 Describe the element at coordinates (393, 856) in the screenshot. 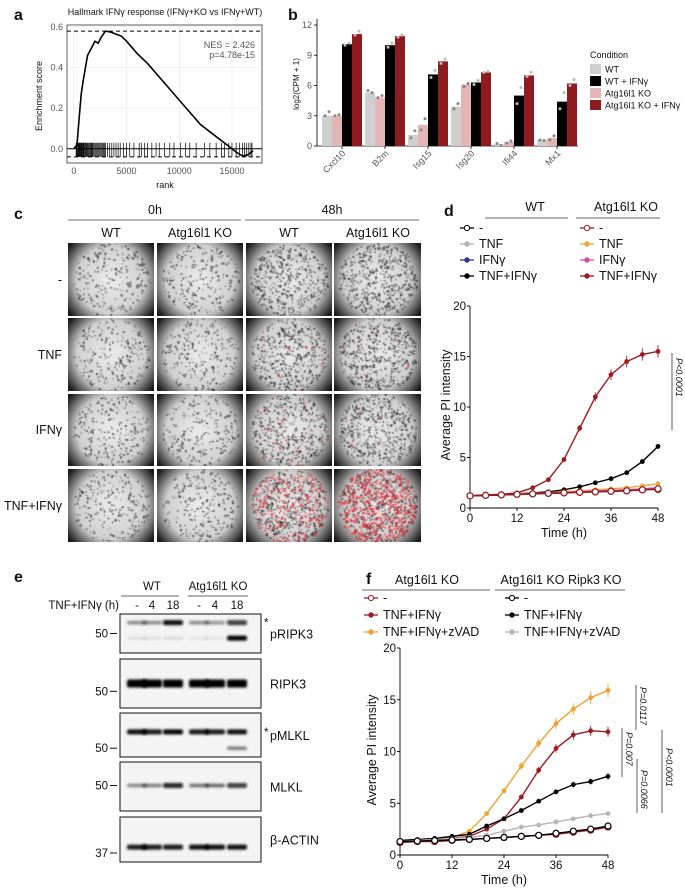

I see `y-tick-label: 0` at that location.